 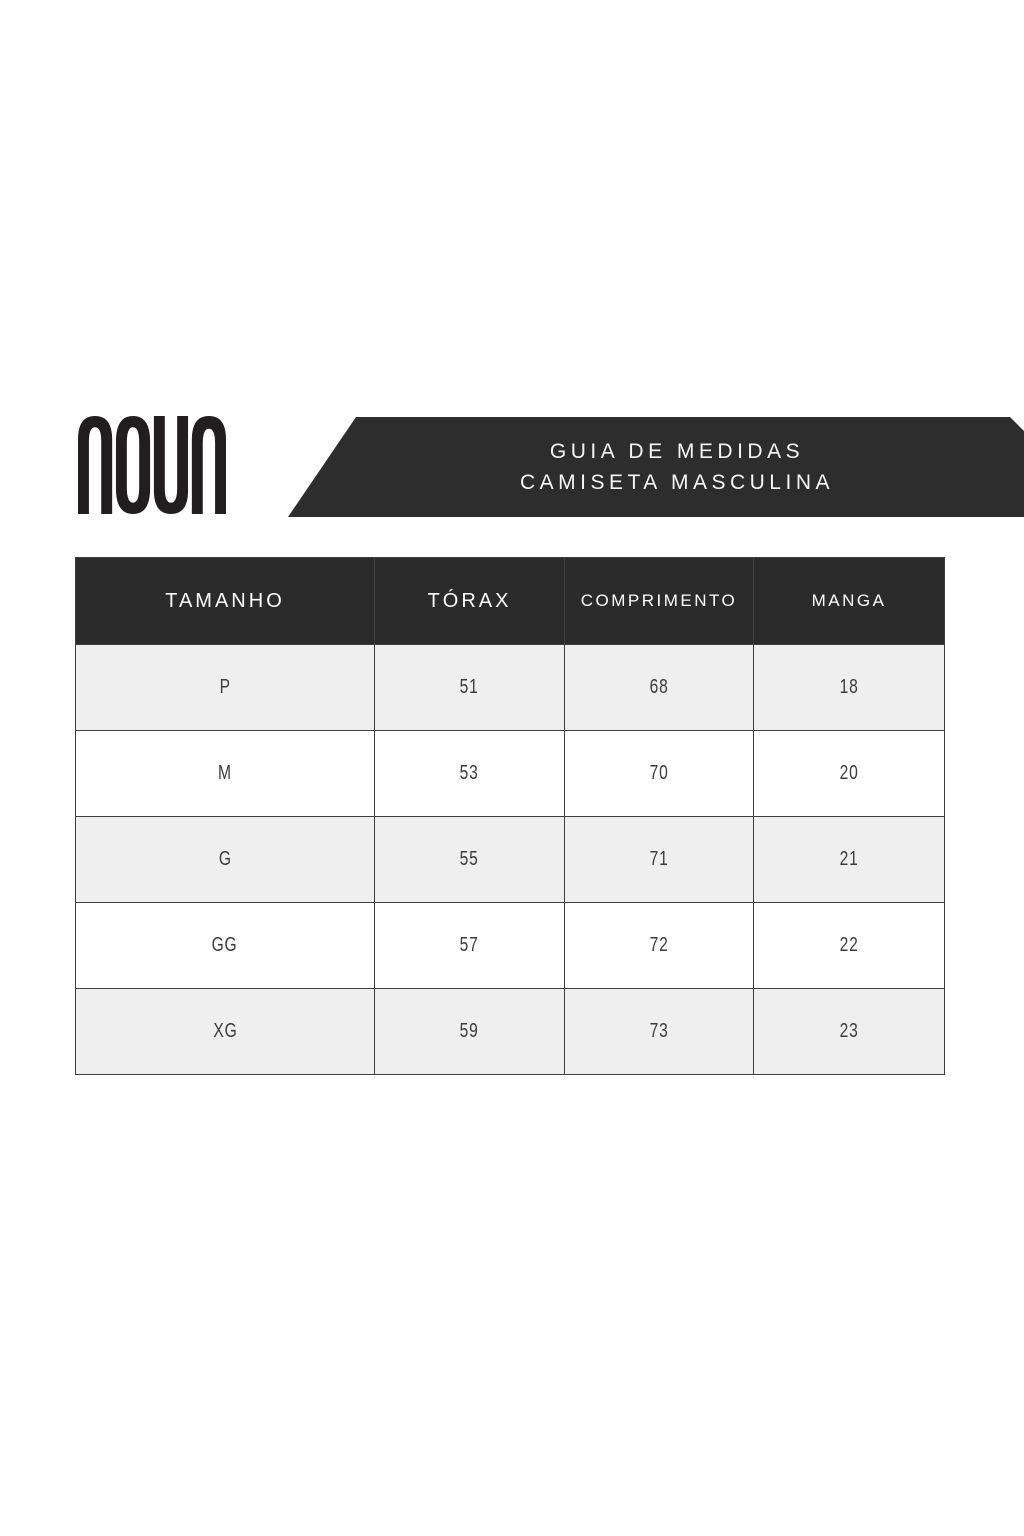 What do you see at coordinates (849, 773) in the screenshot?
I see `cell-m-manga: 20` at bounding box center [849, 773].